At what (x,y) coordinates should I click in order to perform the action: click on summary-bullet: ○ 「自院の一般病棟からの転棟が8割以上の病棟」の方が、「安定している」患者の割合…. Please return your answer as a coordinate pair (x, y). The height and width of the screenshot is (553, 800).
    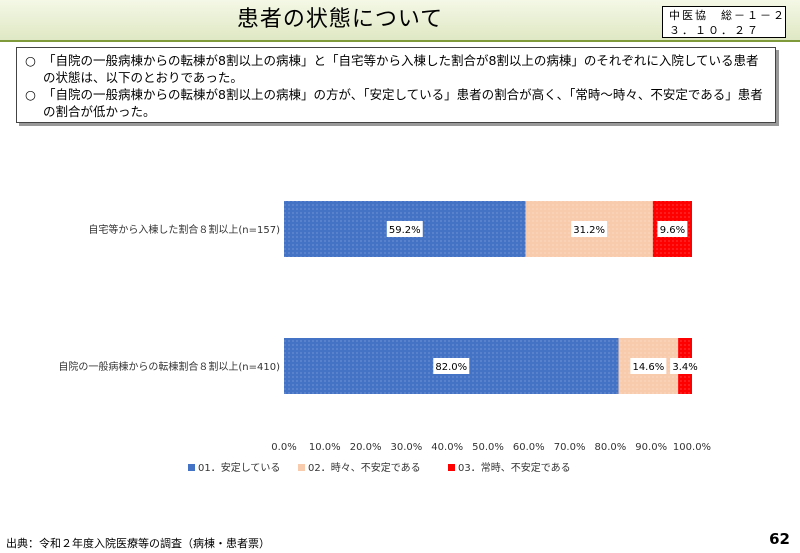
    Looking at the image, I should click on (396, 103).